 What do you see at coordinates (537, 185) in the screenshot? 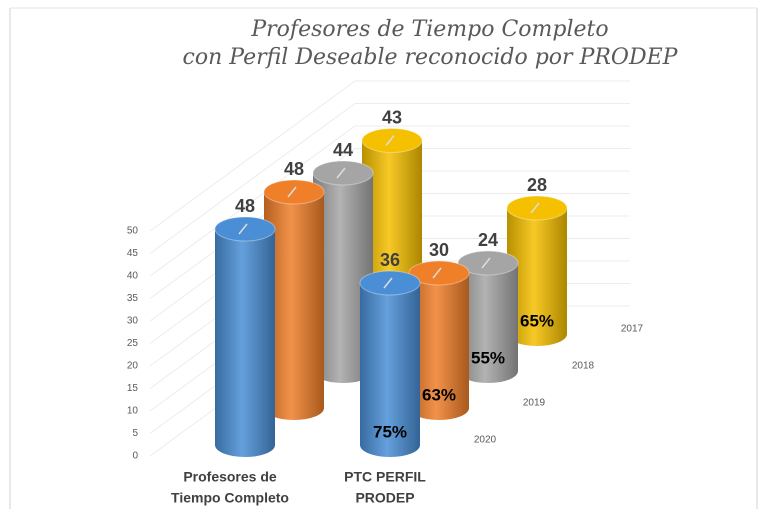
I see `data-label: 28` at bounding box center [537, 185].